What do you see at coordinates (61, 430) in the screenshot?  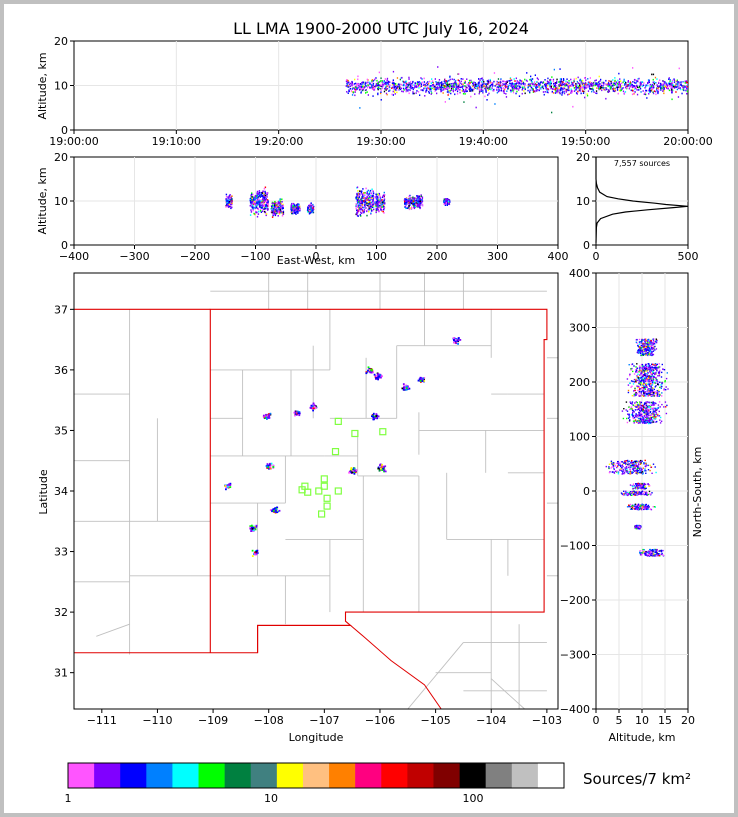 I see `plan-view-y-tick-label: 35` at bounding box center [61, 430].